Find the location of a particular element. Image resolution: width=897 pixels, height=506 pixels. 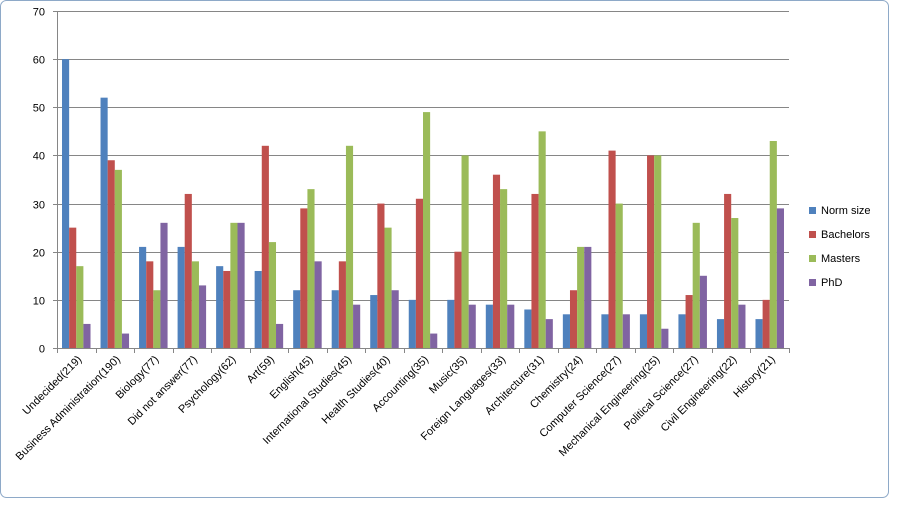

y-tick-label: 70 is located at coordinates (39, 13).